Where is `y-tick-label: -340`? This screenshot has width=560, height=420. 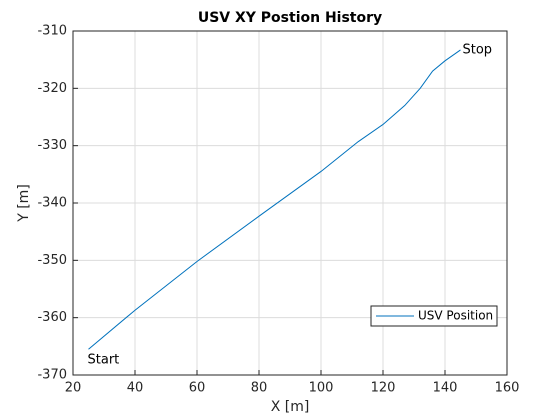
y-tick-label: -340 is located at coordinates (52, 203).